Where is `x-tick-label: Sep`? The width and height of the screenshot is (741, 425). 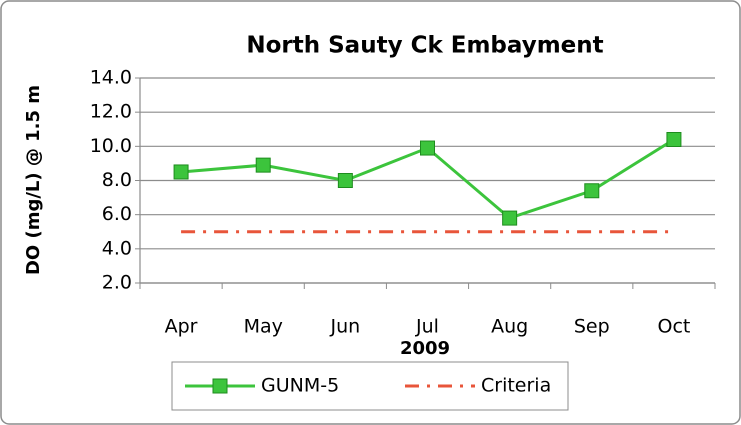
x-tick-label: Sep is located at coordinates (592, 327).